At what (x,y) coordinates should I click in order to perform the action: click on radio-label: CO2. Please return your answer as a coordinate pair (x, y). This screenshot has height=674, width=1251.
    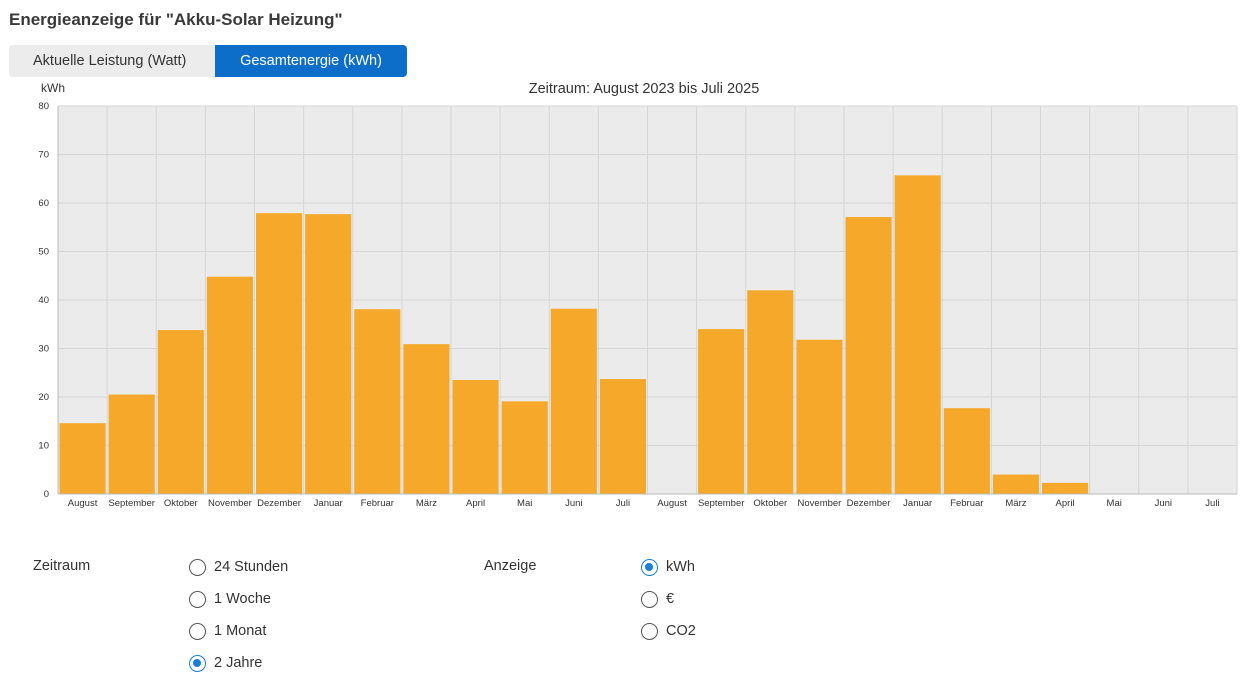
    Looking at the image, I should click on (681, 631).